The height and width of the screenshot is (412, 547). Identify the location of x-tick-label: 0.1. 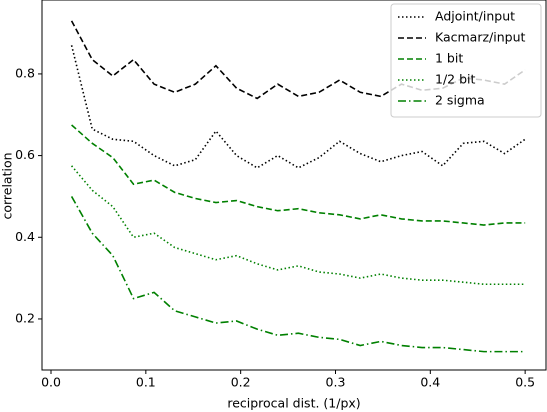
(146, 382).